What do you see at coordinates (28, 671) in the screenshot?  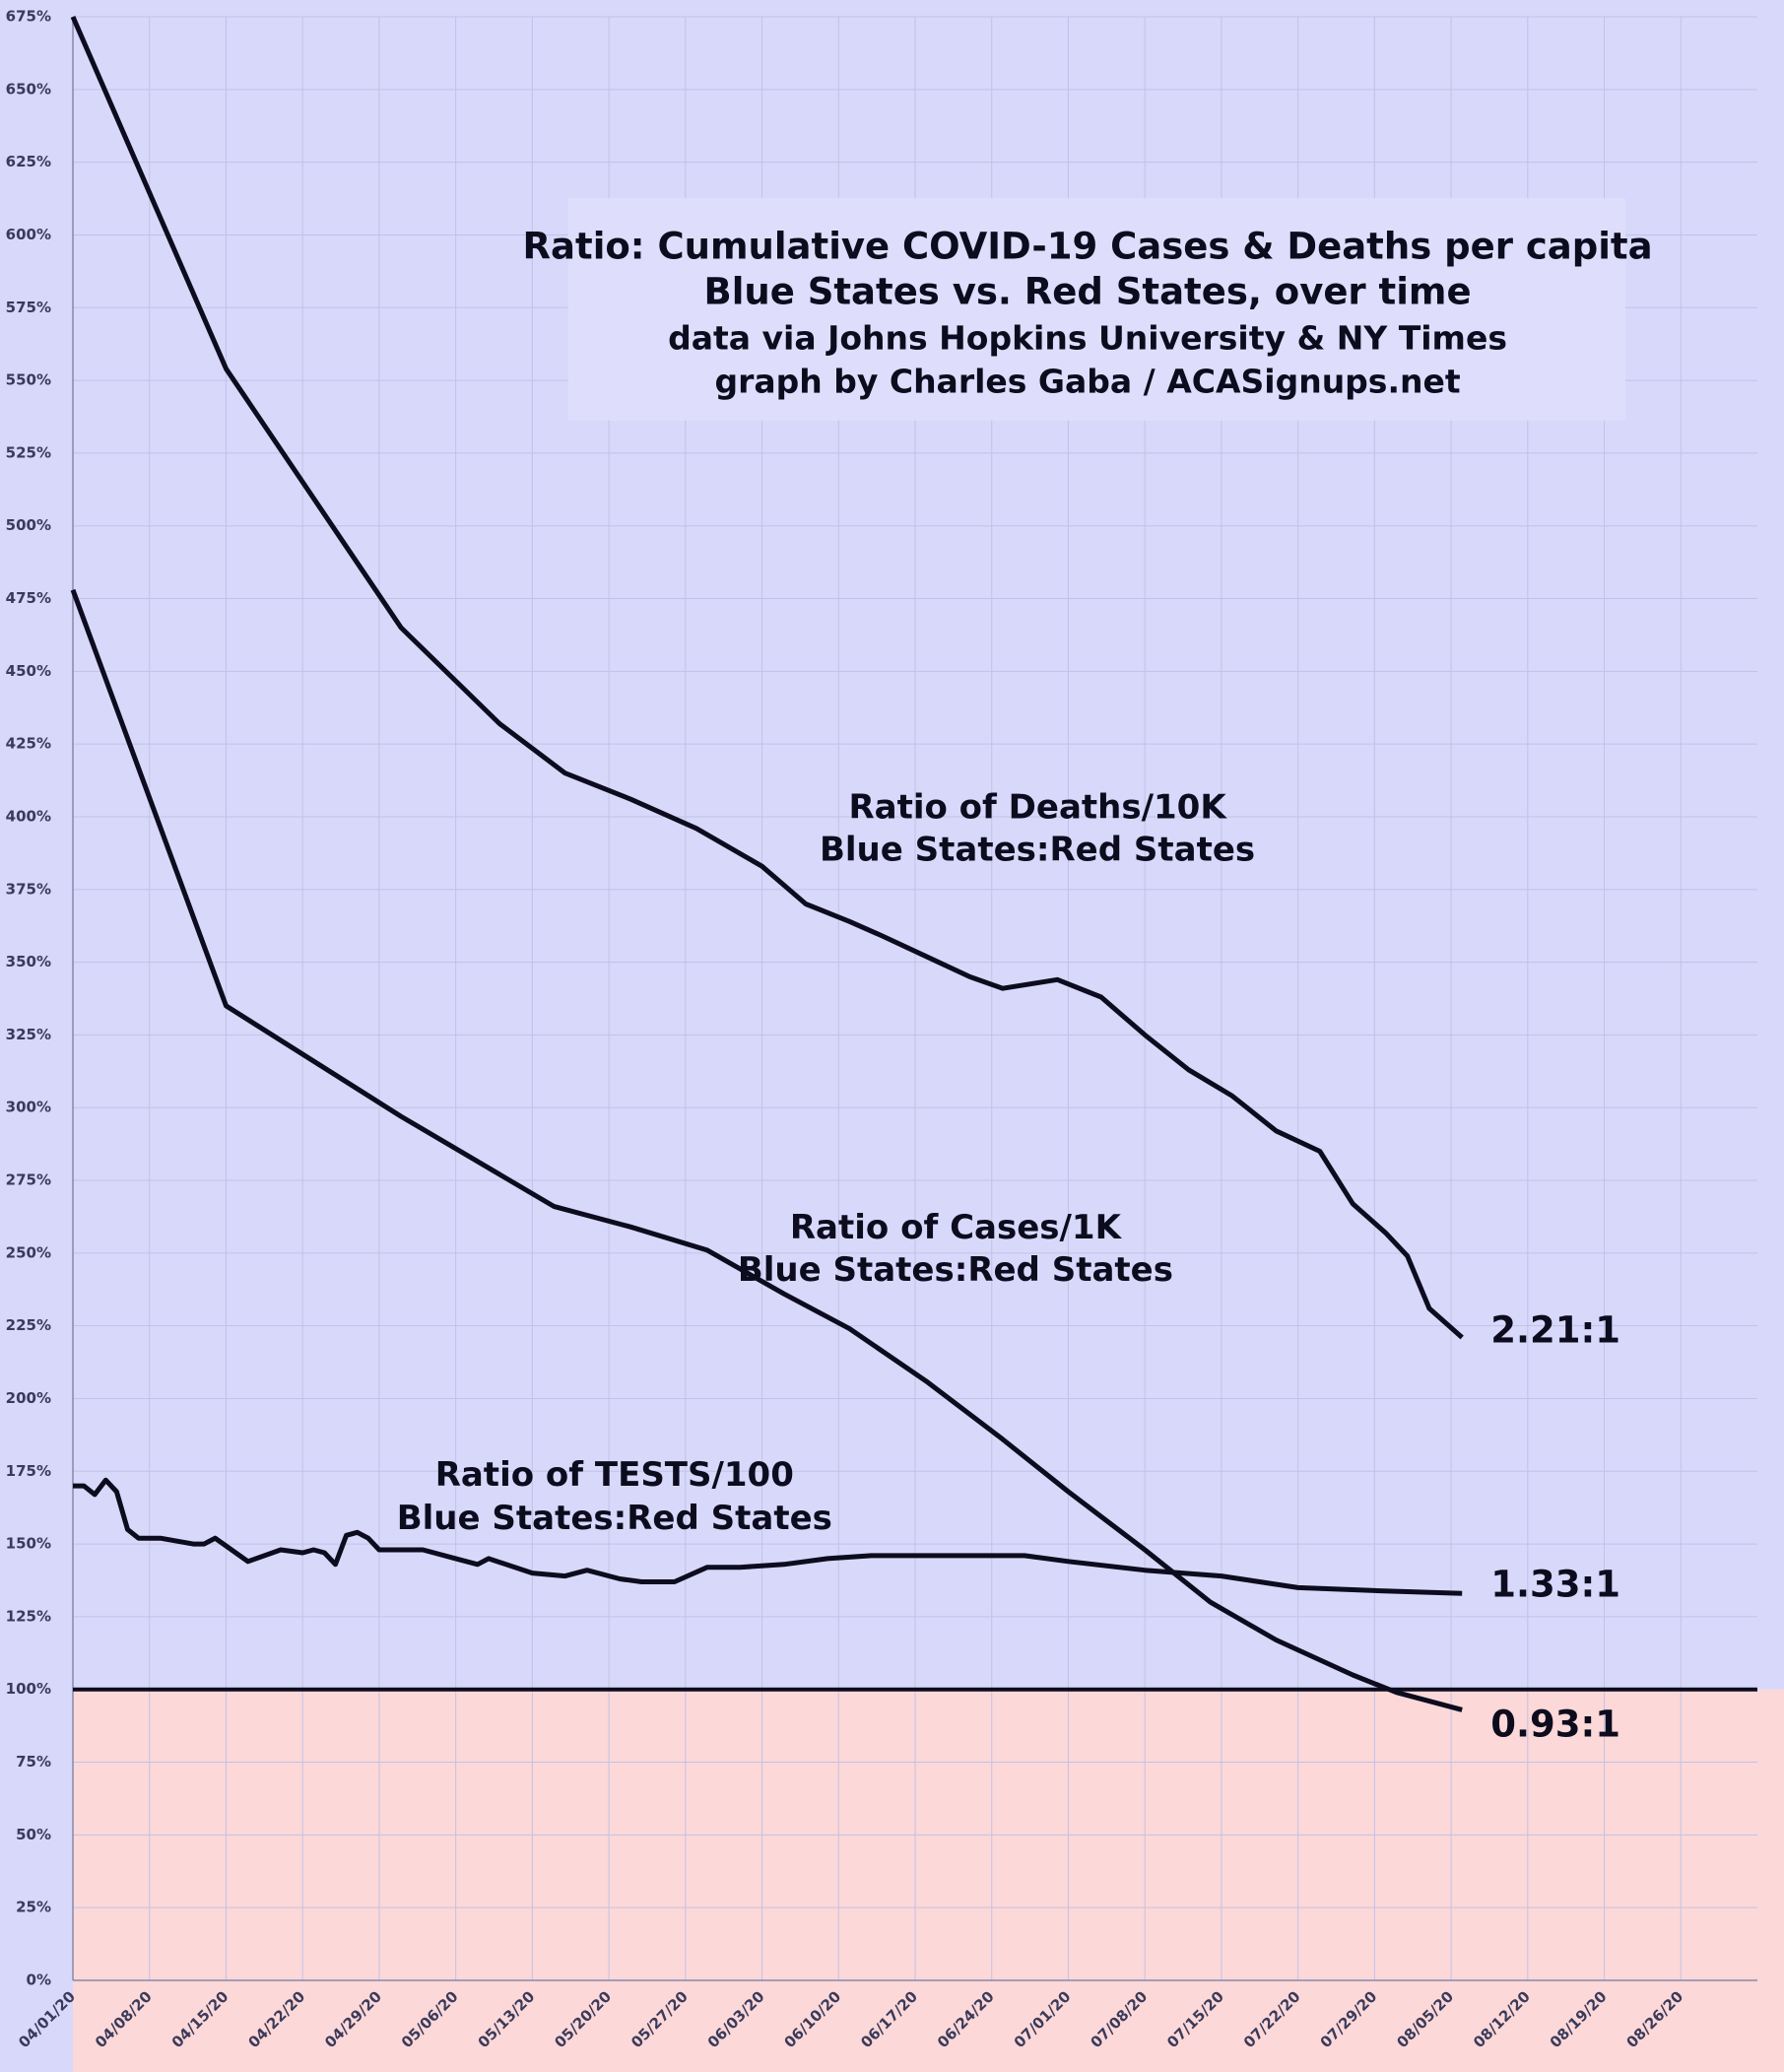 I see `y-tick-label: 450%` at bounding box center [28, 671].